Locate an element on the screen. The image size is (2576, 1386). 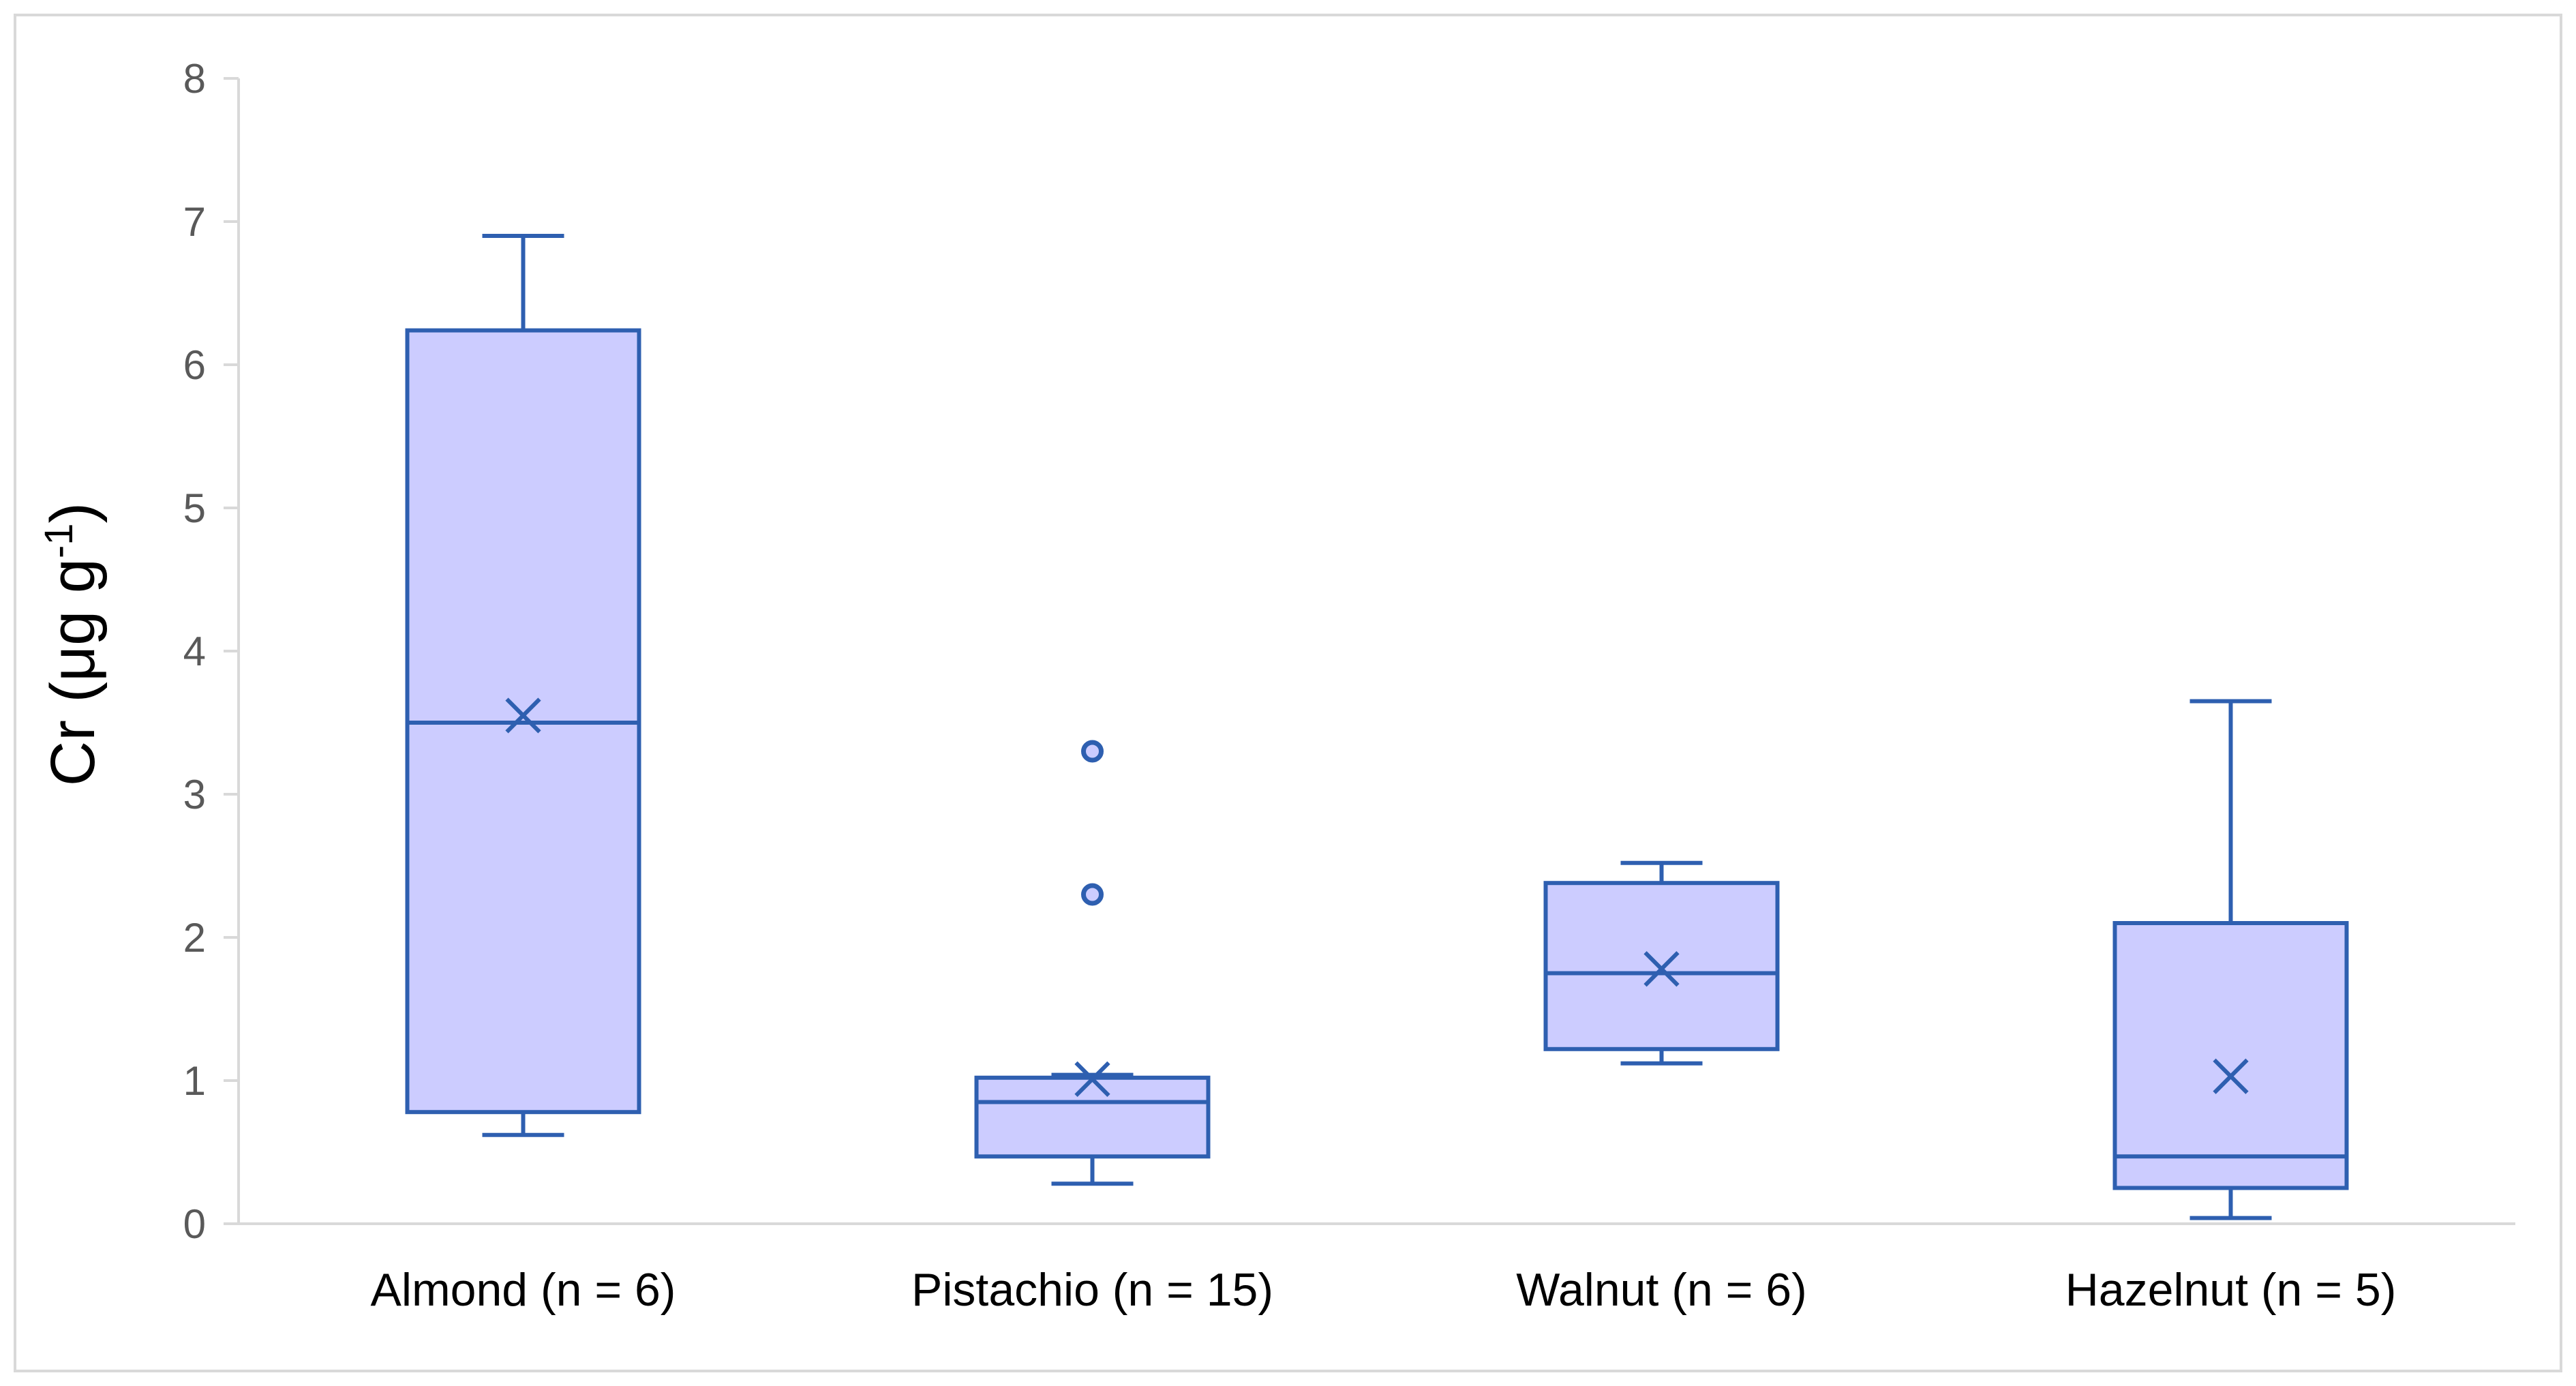
y-tick-label: 6 is located at coordinates (194, 365).